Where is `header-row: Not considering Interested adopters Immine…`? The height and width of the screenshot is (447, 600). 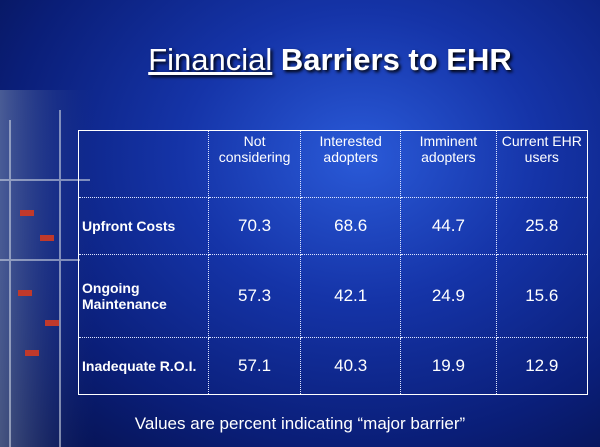
header-row: Not considering Interested adopters Immine… is located at coordinates (333, 164).